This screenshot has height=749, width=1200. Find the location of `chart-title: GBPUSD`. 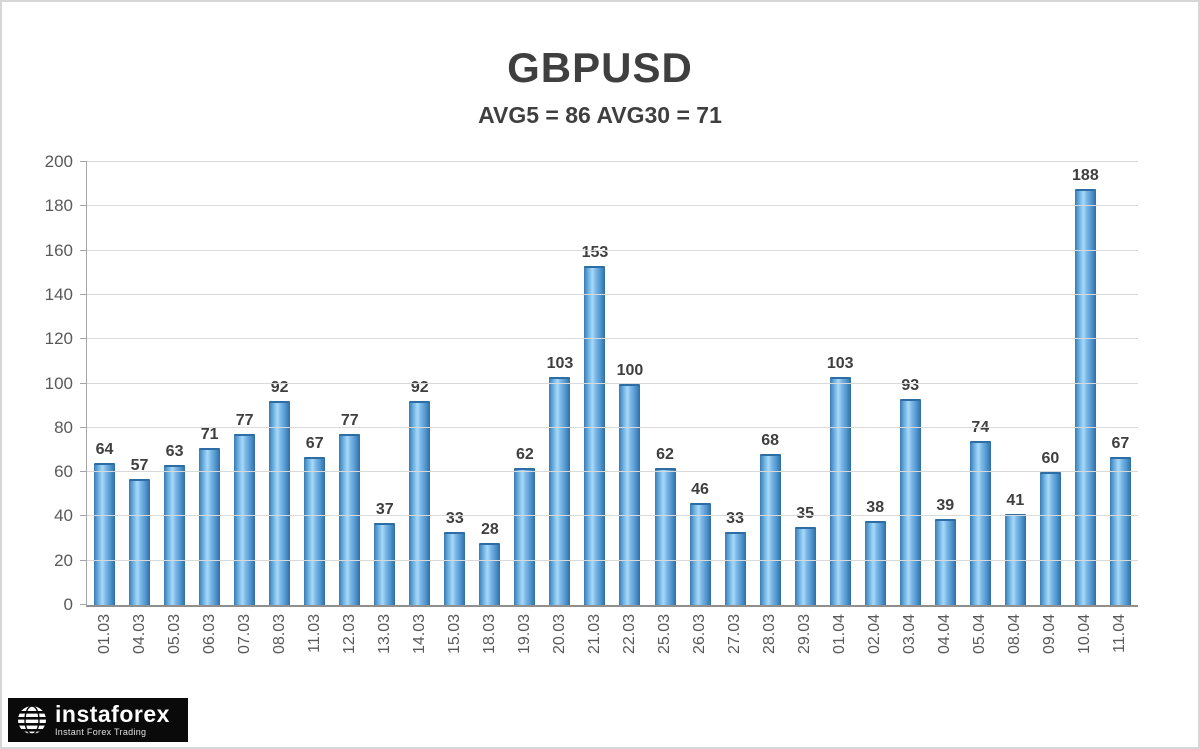

chart-title: GBPUSD is located at coordinates (600, 67).